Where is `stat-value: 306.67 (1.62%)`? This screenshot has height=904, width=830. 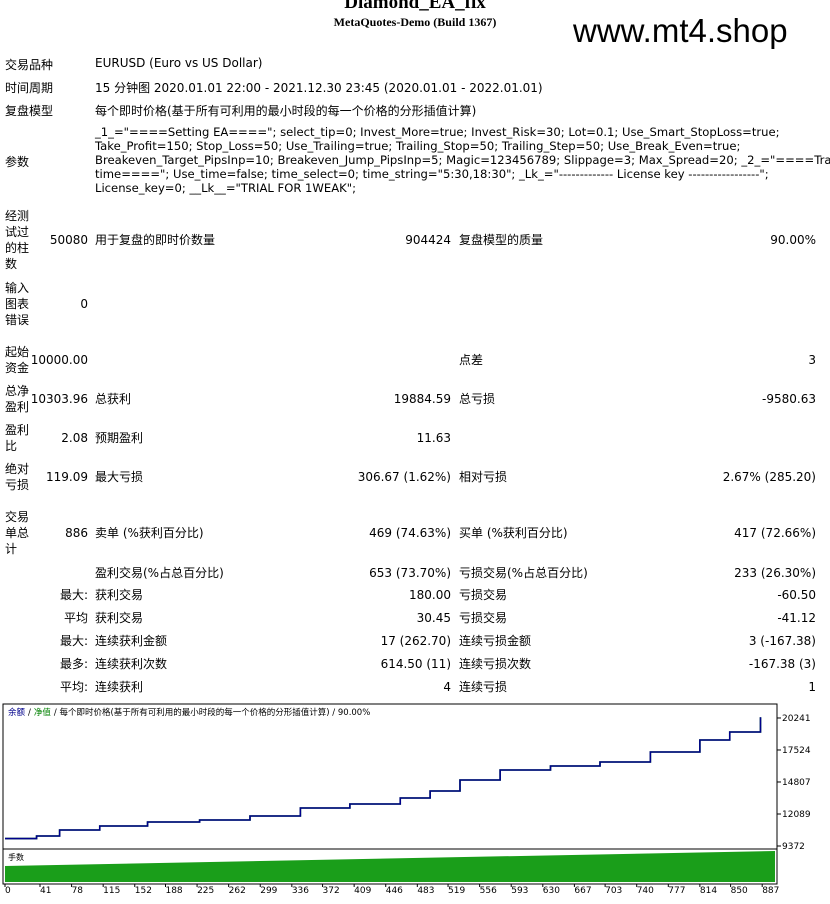
stat-value: 306.67 (1.62%) is located at coordinates (404, 477).